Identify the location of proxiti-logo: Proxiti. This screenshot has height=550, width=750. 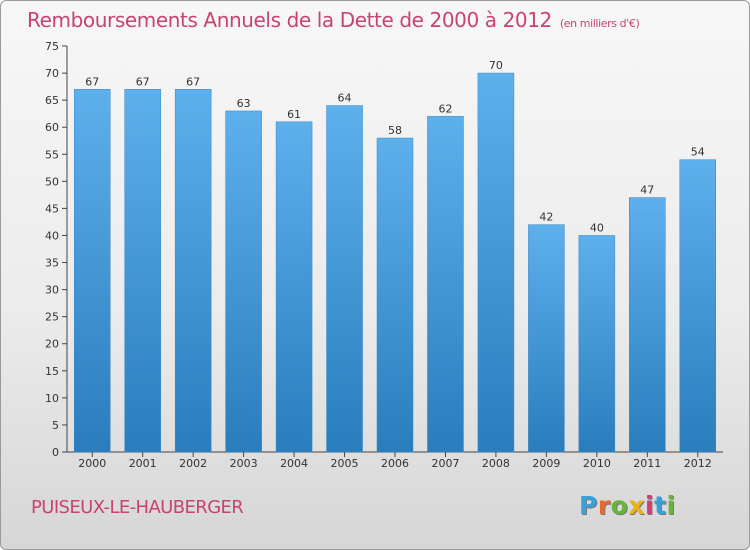
(627, 505).